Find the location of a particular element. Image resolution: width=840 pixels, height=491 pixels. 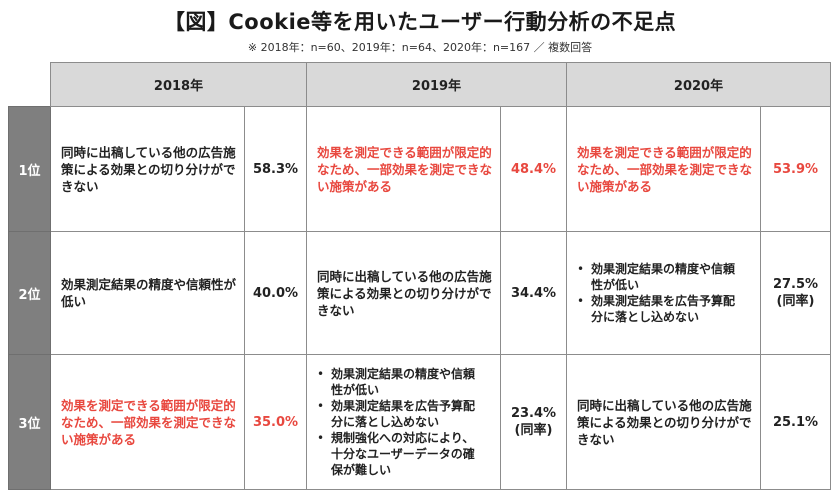

reason-cell-2019: 効果を測定できる範囲が限定的なため、一部効果を測定できない施策がある is located at coordinates (403, 169).